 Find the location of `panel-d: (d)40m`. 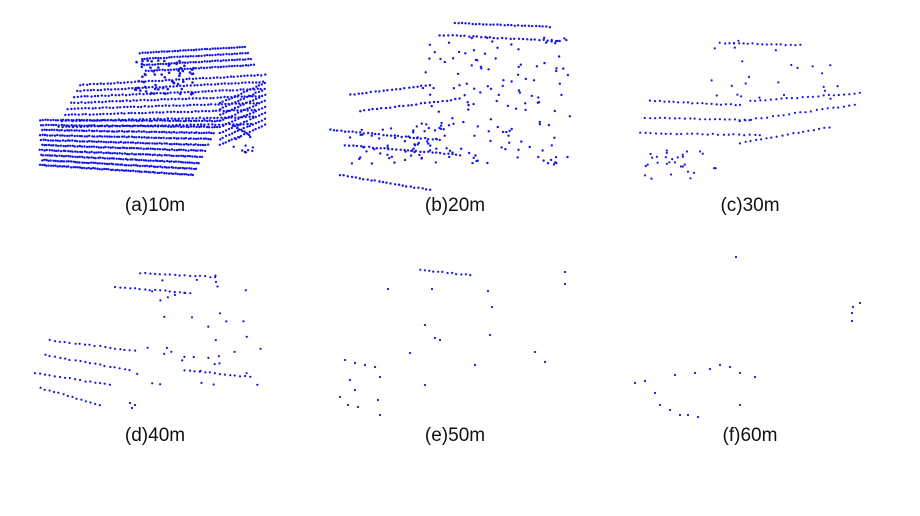

panel-d: (d)40m is located at coordinates (155, 355).